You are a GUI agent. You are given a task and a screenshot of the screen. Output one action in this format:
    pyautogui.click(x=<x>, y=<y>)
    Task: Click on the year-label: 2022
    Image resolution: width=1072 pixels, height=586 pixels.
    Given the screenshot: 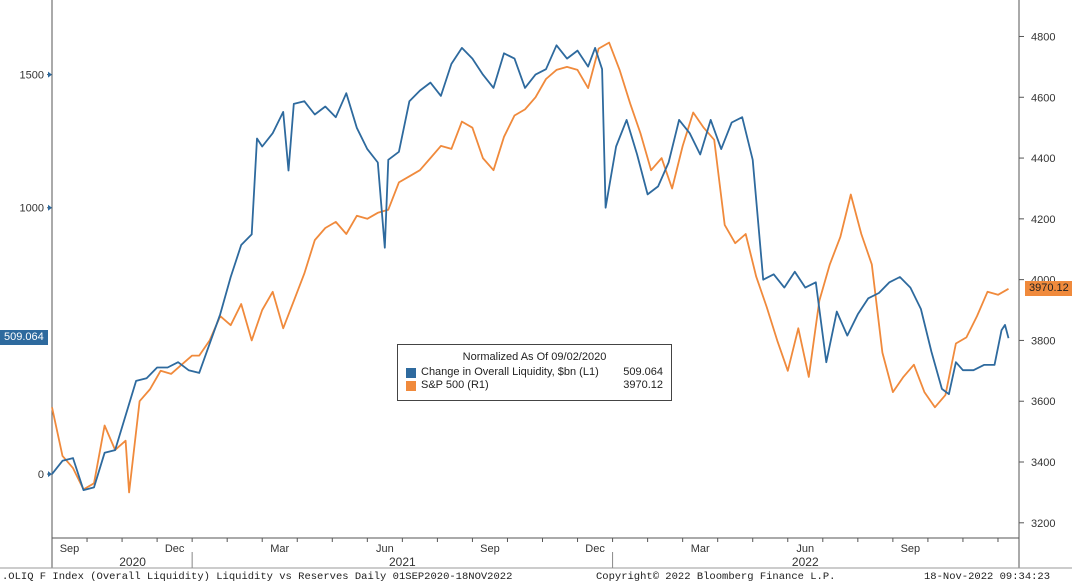 What is the action you would take?
    pyautogui.click(x=805, y=562)
    